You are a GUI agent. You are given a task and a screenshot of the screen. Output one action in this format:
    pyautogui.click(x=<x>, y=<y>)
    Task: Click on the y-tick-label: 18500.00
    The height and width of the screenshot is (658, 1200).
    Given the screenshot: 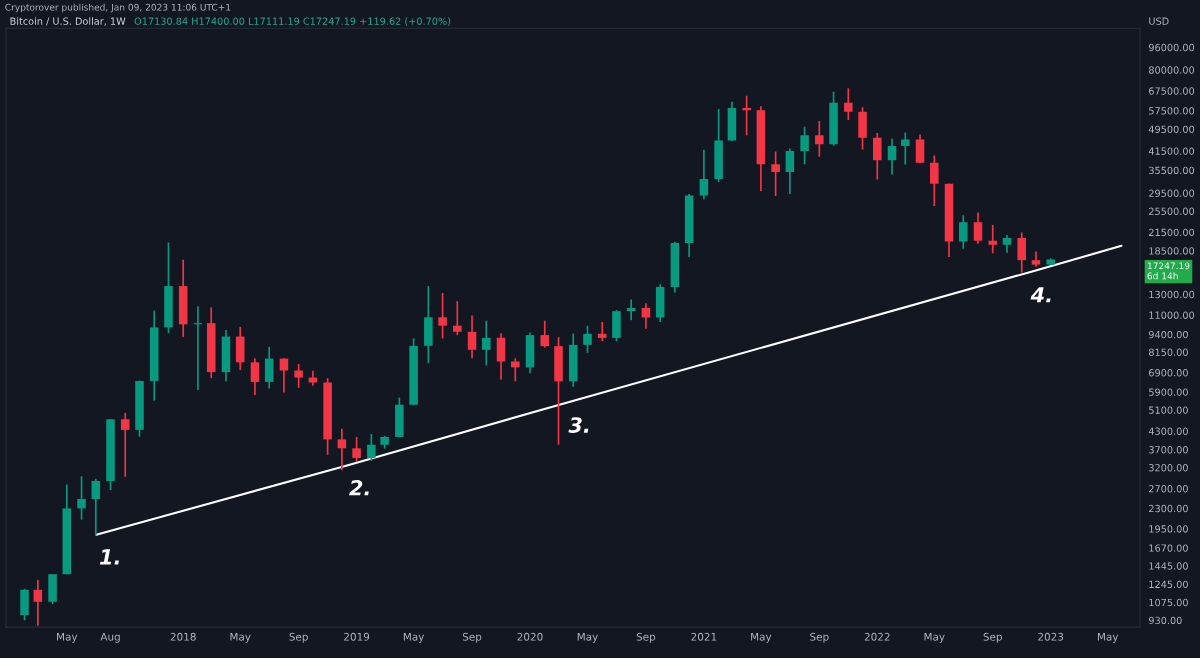 What is the action you would take?
    pyautogui.click(x=1172, y=251)
    